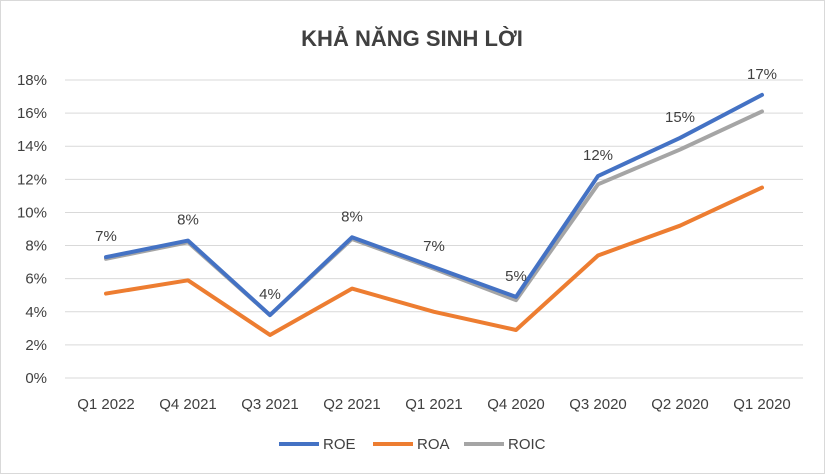 This screenshot has height=474, width=825. What do you see at coordinates (36, 345) in the screenshot?
I see `y-tick-label: 2%` at bounding box center [36, 345].